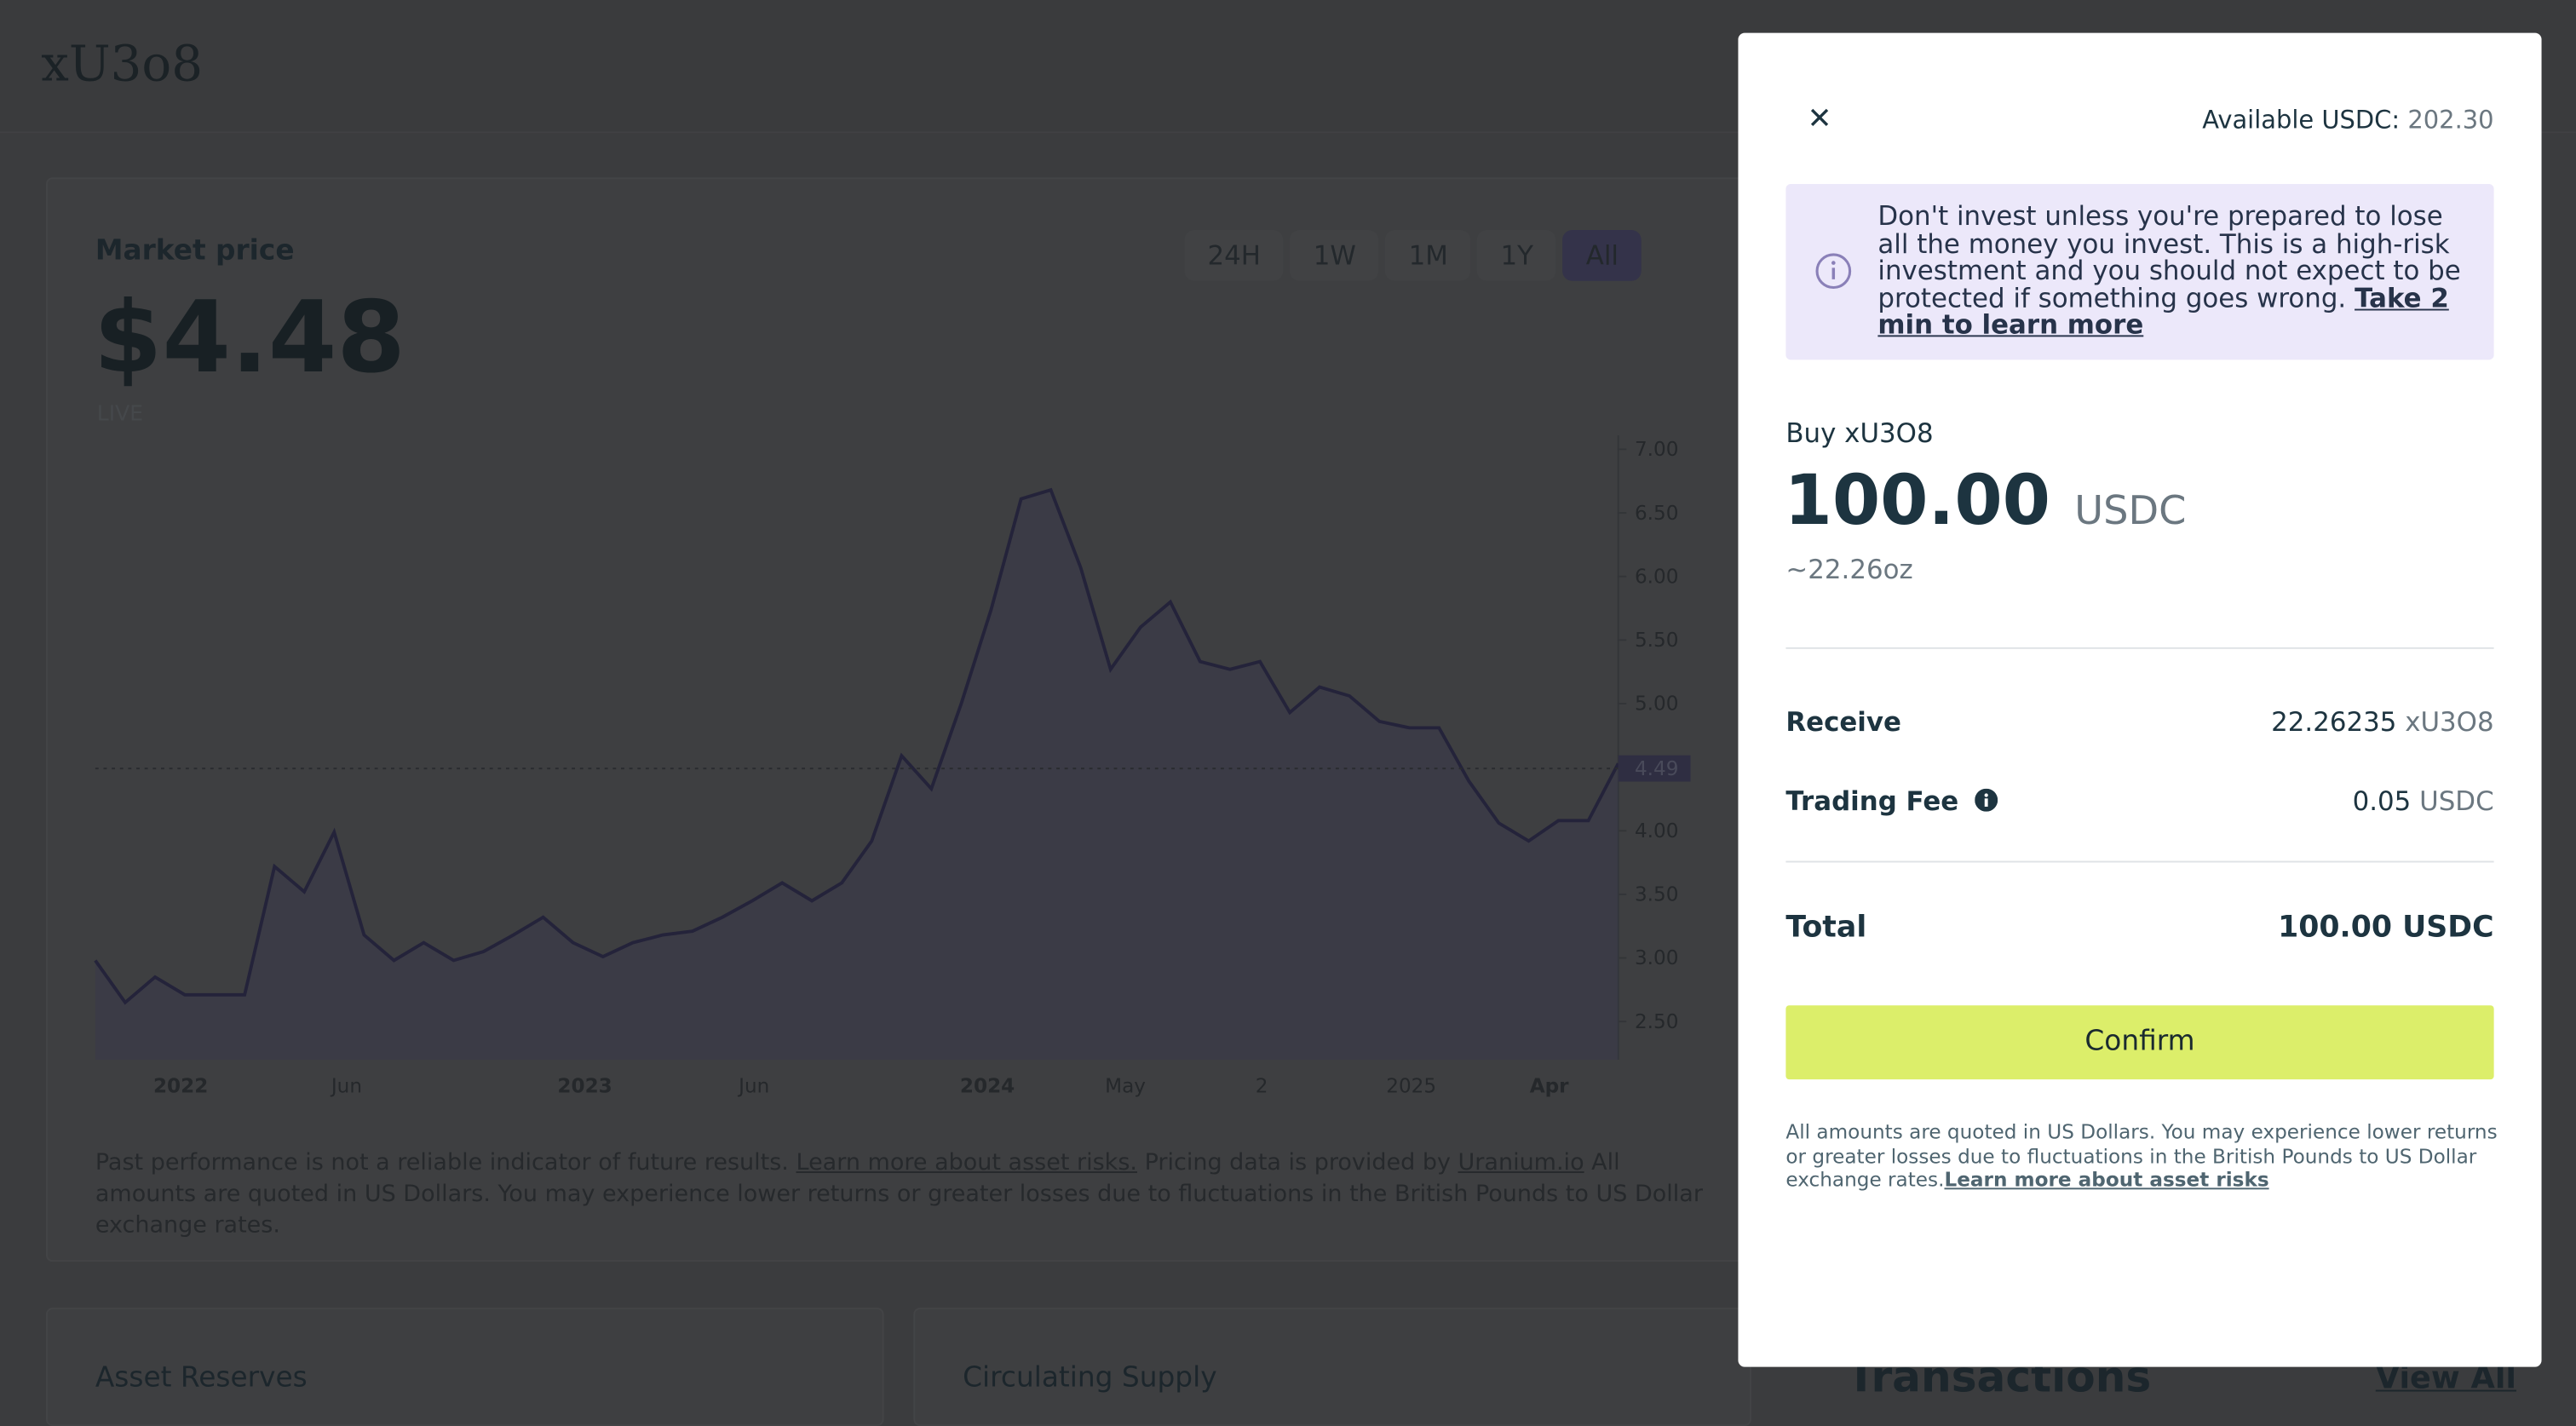 This screenshot has height=1426, width=2576. I want to click on x-tick-label: 2, so click(1262, 1087).